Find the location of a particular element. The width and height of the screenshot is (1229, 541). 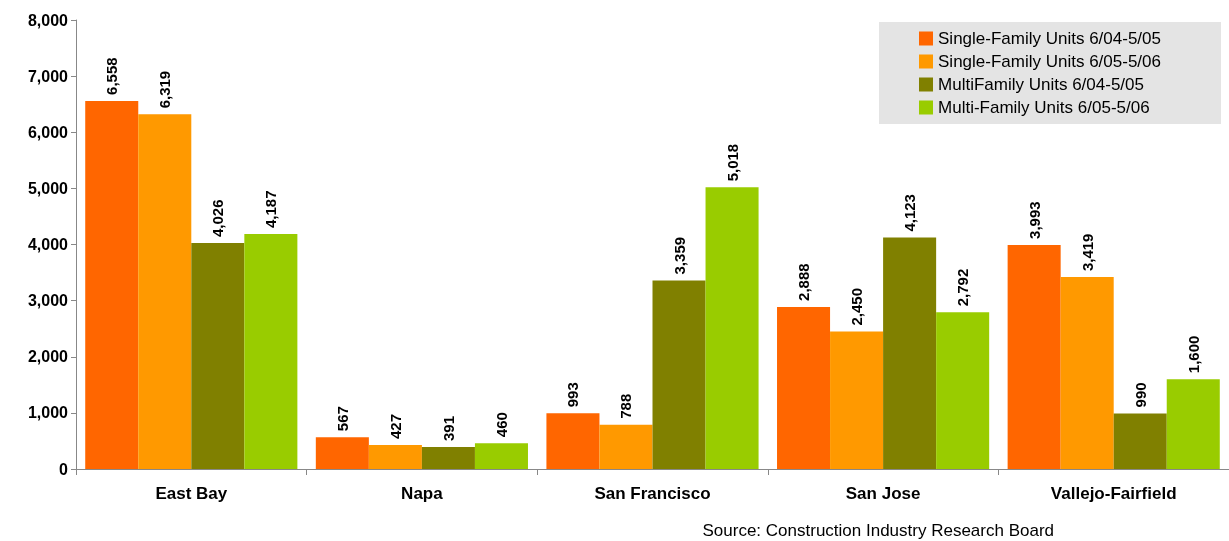

x-tick-label: San Francisco is located at coordinates (652, 493).